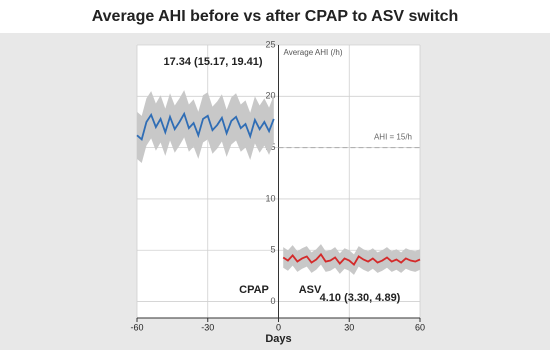 This screenshot has width=550, height=350. I want to click on title-band, so click(275, 16).